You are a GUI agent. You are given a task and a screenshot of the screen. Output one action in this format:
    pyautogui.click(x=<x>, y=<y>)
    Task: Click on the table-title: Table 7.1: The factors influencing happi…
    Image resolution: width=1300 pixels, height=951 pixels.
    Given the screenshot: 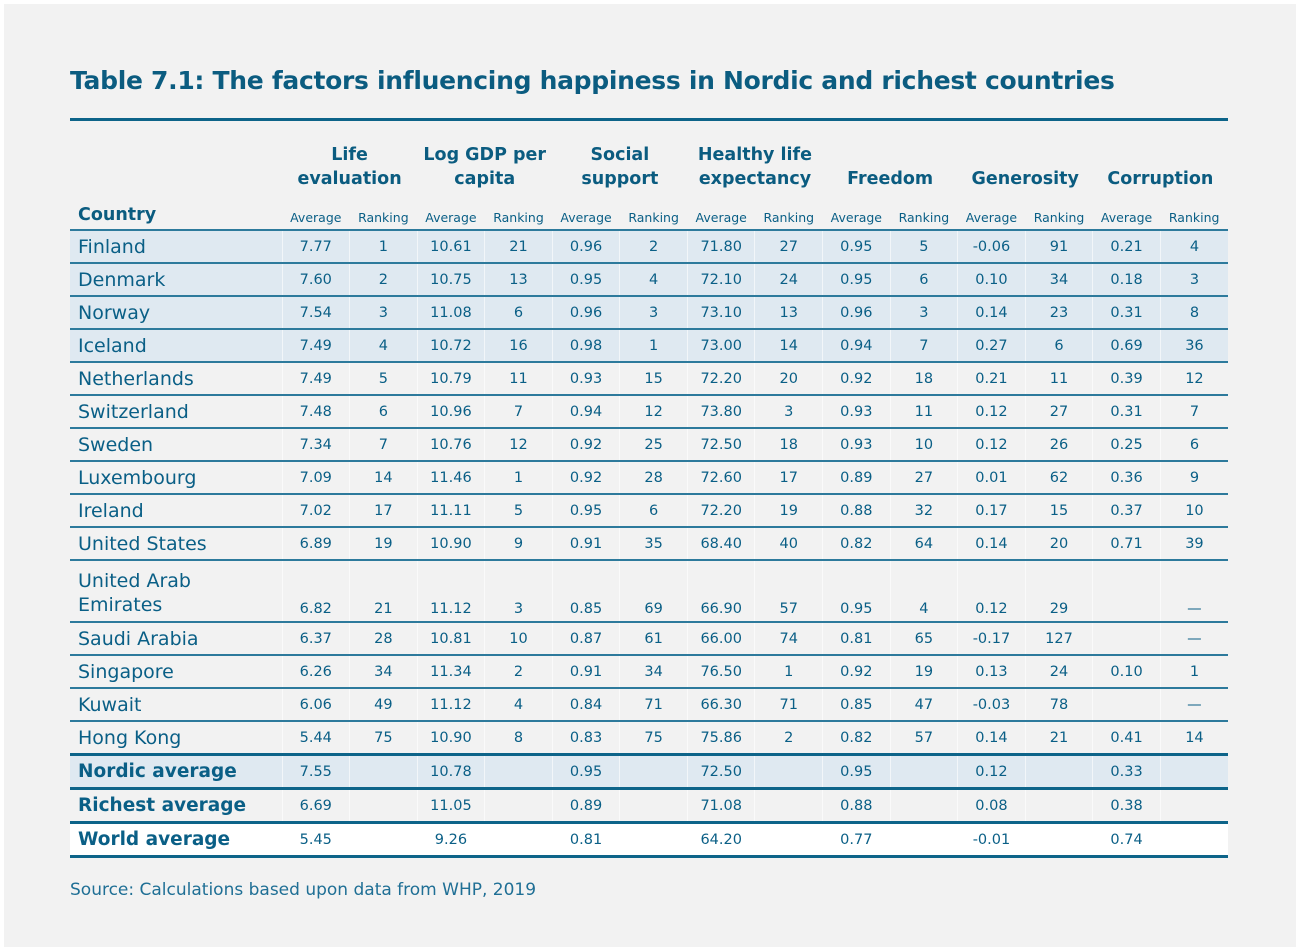 What is the action you would take?
    pyautogui.click(x=592, y=80)
    